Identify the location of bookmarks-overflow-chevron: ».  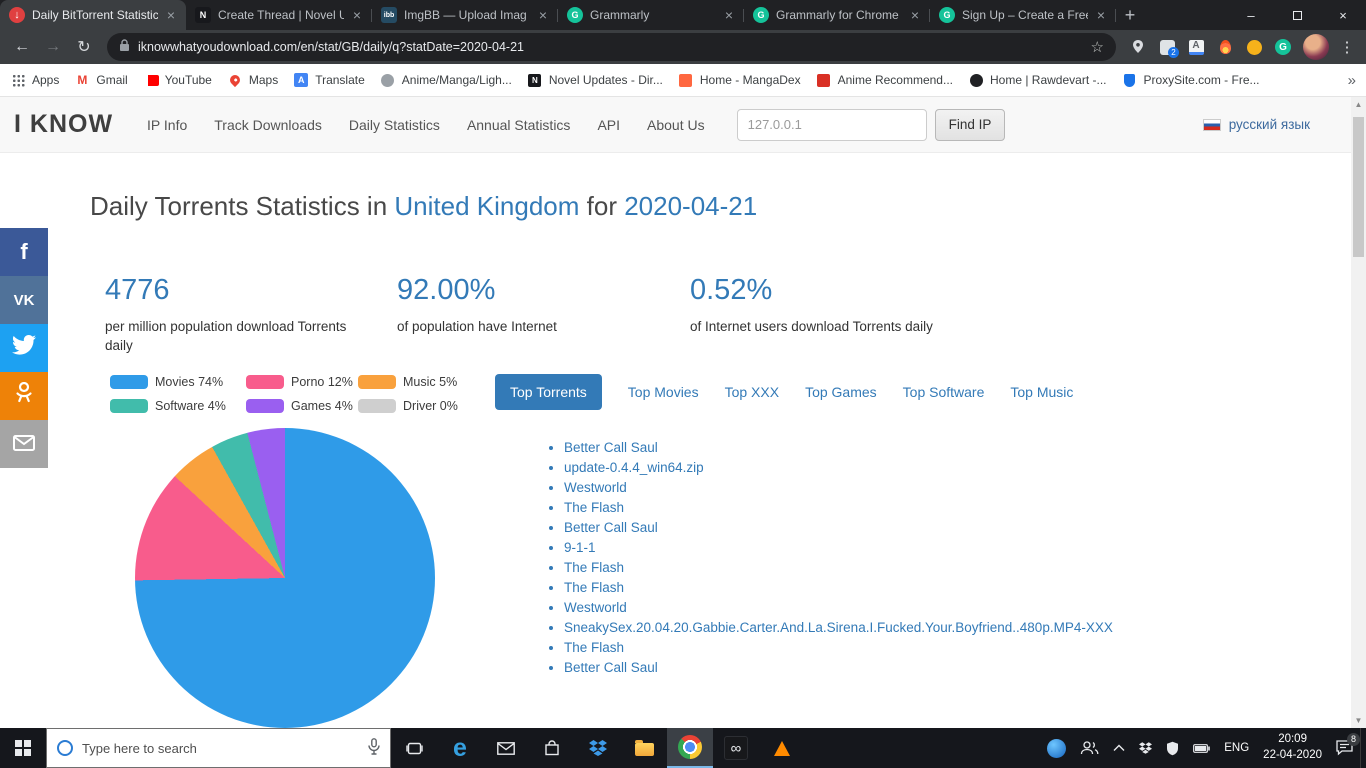
(1348, 80).